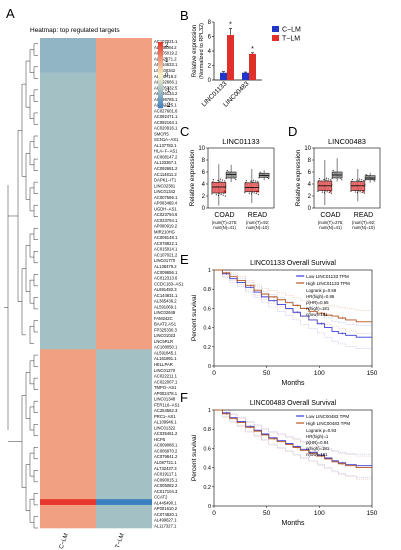 This screenshot has width=401, height=550. What do you see at coordinates (293, 433) in the screenshot?
I see `confidence-band` at bounding box center [293, 433].